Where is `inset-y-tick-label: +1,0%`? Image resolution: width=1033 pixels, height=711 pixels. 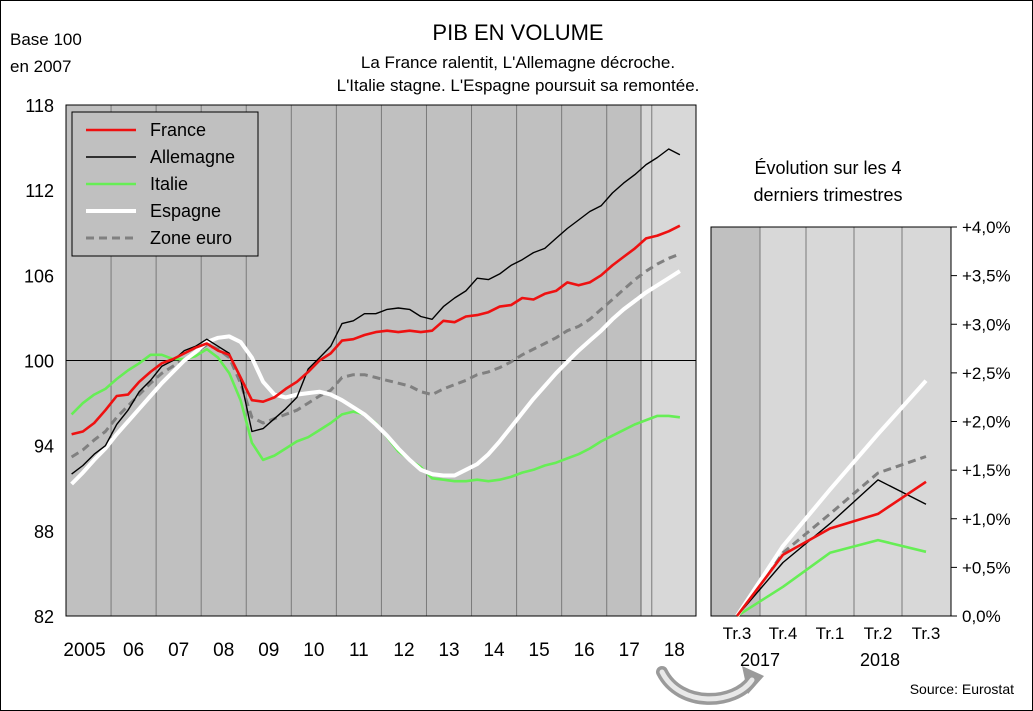
inset-y-tick-label: +1,0% is located at coordinates (986, 519).